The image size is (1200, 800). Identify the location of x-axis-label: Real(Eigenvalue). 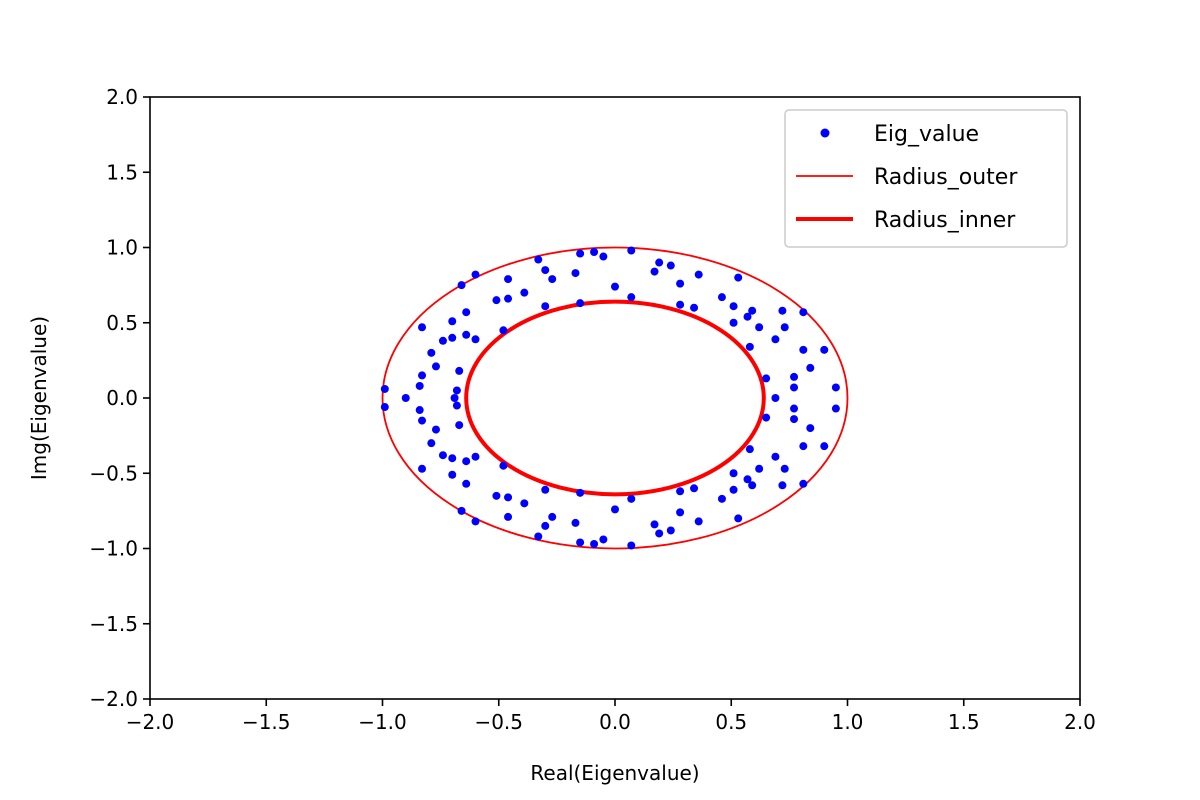
(614, 773).